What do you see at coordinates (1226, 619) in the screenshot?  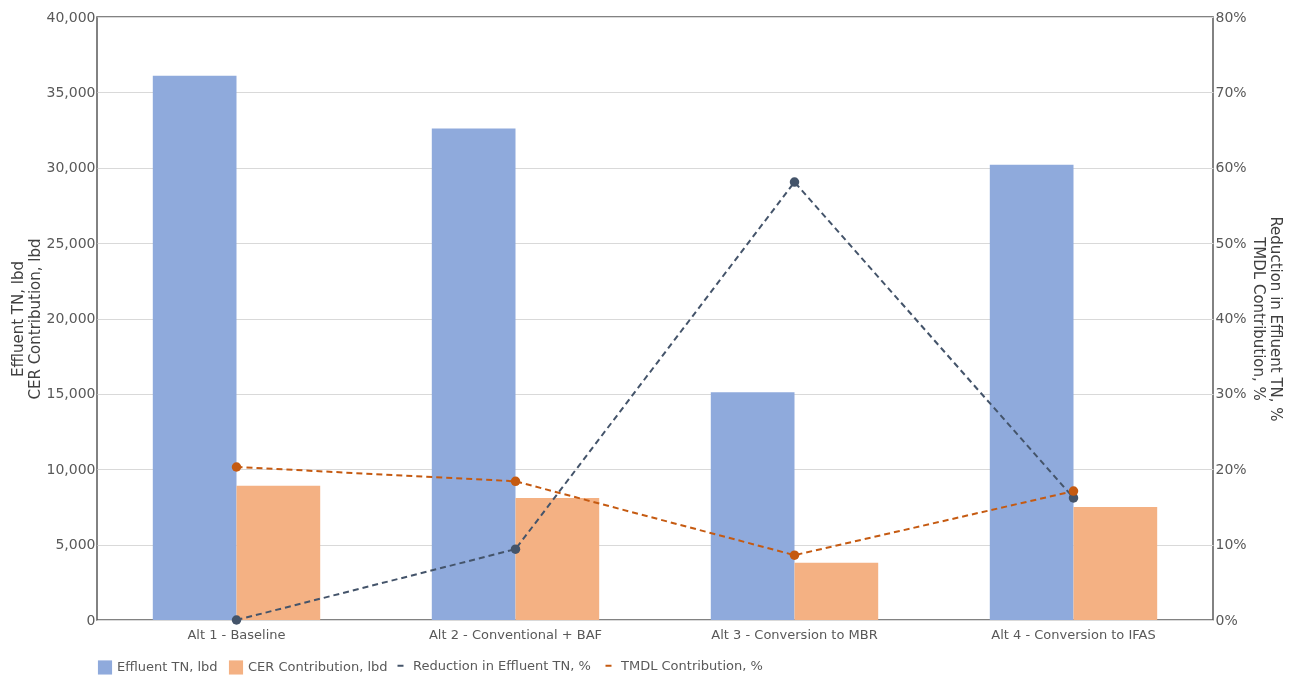 I see `y2-tick-label: 0%` at bounding box center [1226, 619].